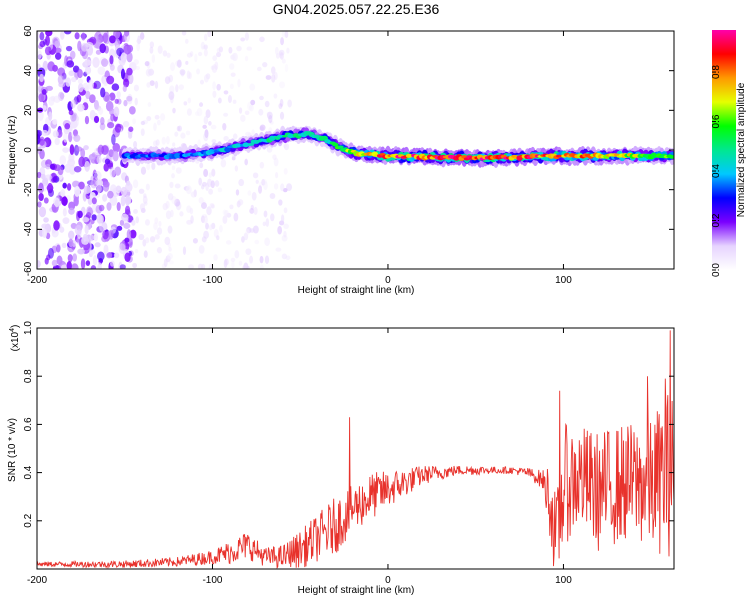  What do you see at coordinates (356, 9) in the screenshot?
I see `figure-title: GN04.2025.057.22.25.E36` at bounding box center [356, 9].